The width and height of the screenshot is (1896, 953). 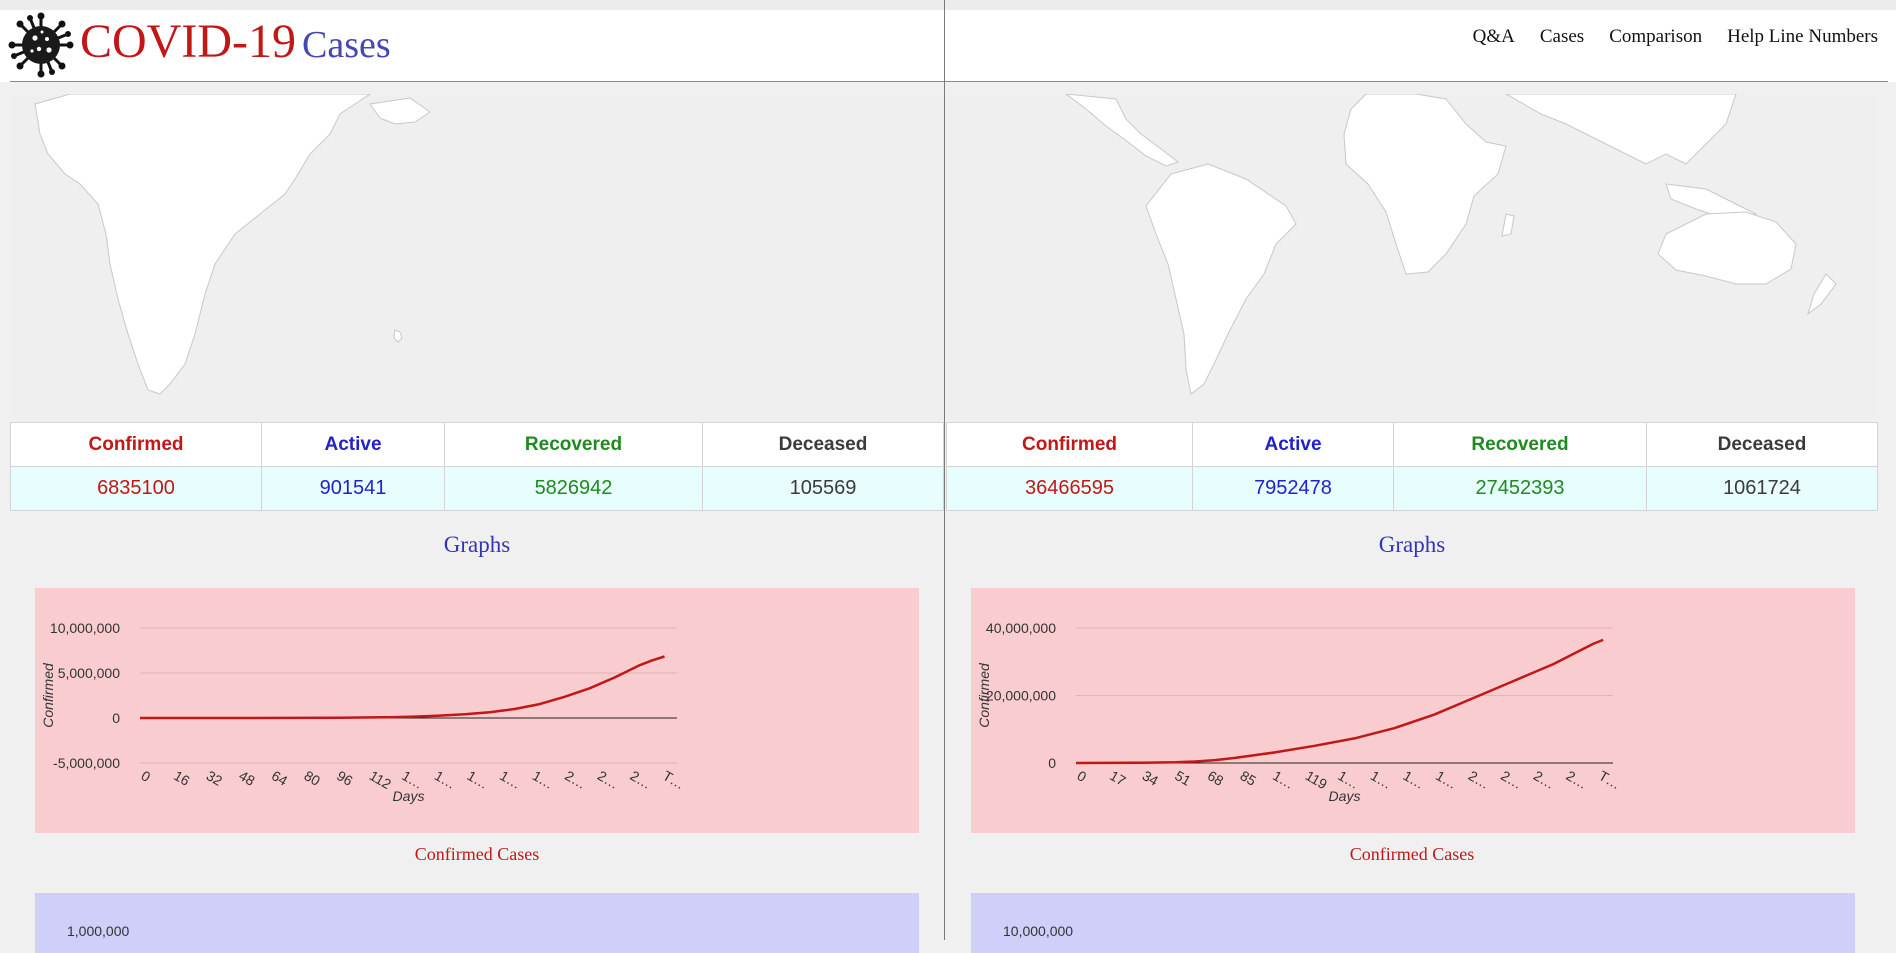 What do you see at coordinates (1021, 696) in the screenshot?
I see `y-tick-label: 20,000,000` at bounding box center [1021, 696].